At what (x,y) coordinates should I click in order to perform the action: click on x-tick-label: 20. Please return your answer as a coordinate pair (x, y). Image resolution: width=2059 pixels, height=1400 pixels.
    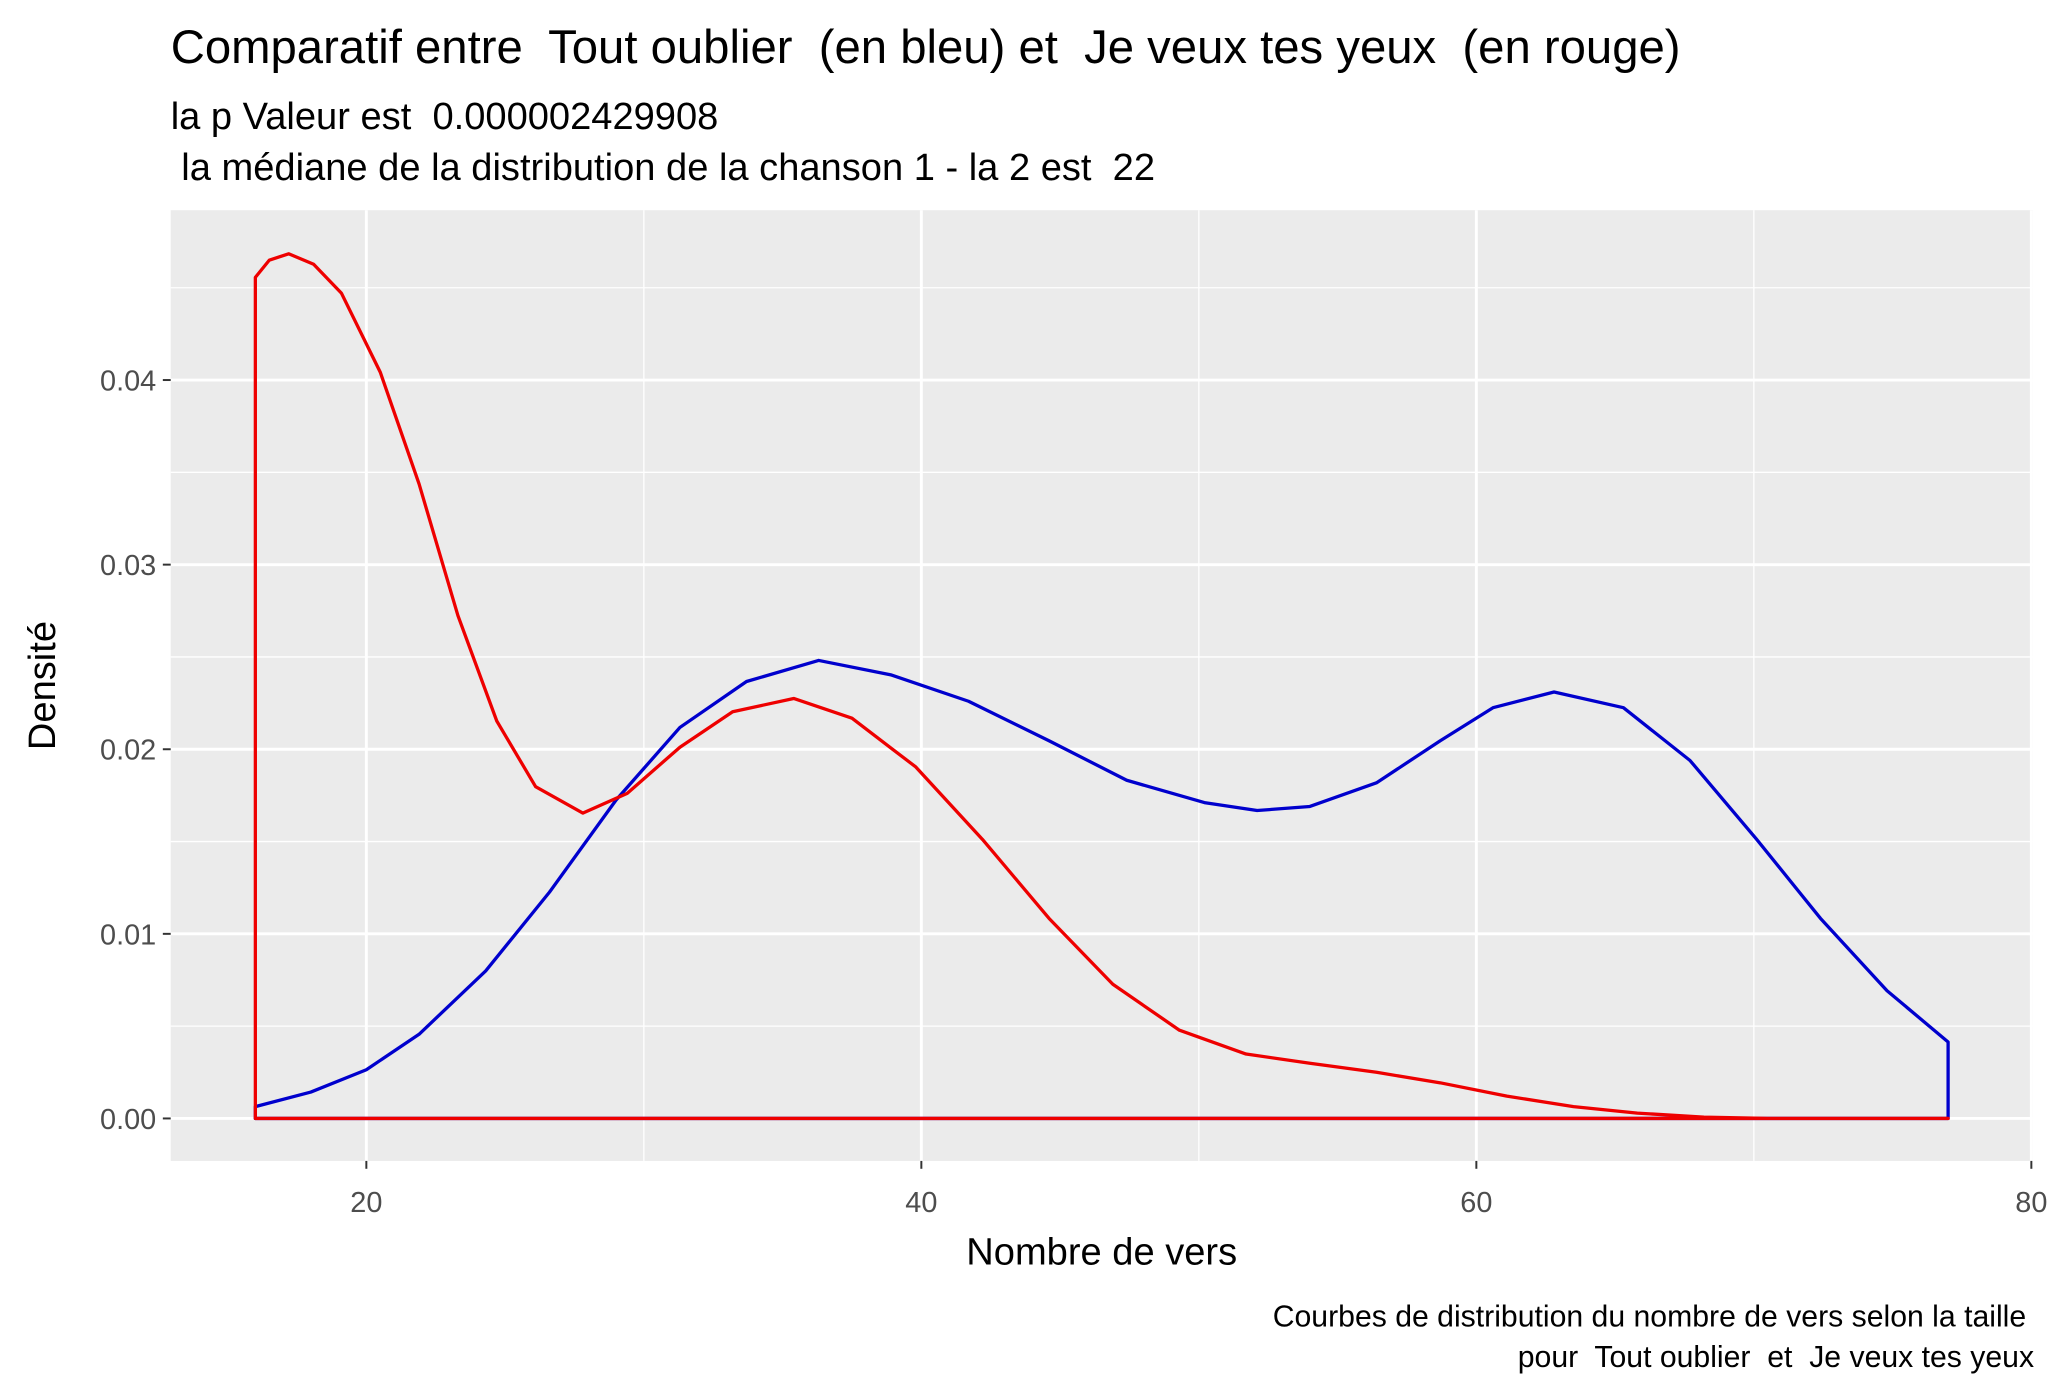
    Looking at the image, I should click on (366, 1203).